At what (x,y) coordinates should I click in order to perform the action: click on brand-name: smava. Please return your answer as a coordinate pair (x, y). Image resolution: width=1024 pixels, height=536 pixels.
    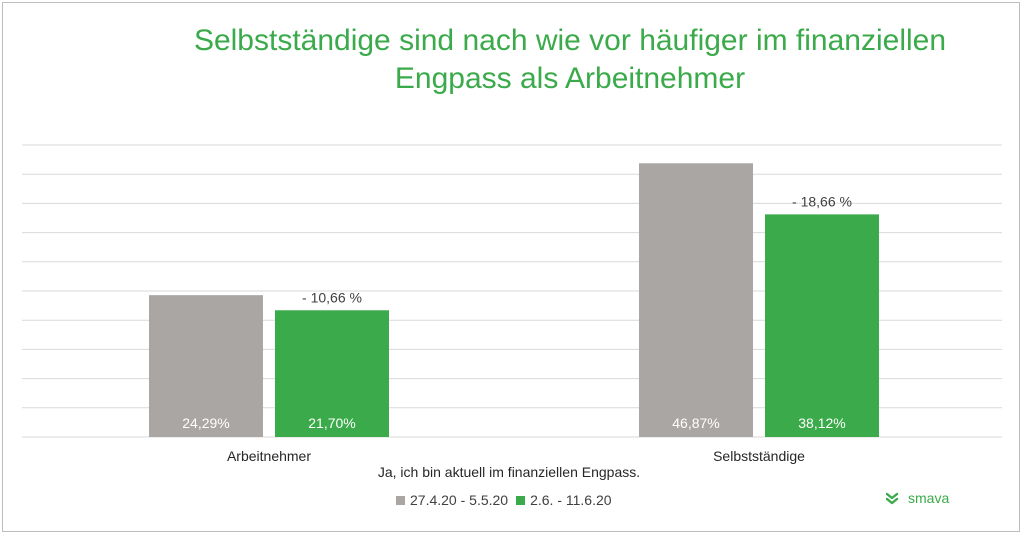
    Looking at the image, I should click on (929, 498).